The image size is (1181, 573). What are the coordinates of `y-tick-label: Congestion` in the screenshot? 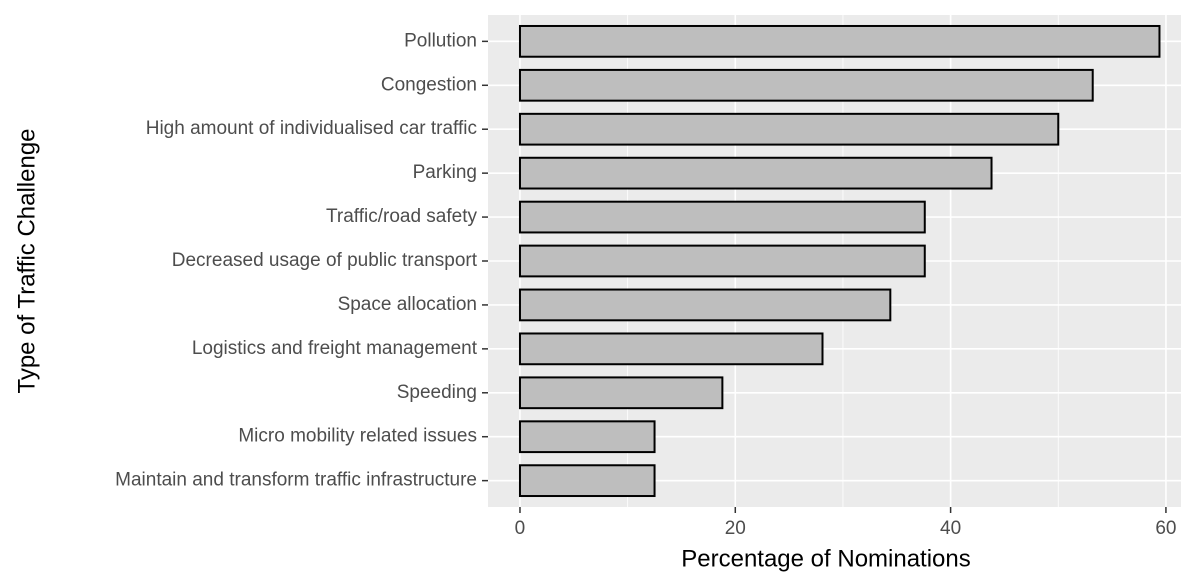 It's located at (429, 84).